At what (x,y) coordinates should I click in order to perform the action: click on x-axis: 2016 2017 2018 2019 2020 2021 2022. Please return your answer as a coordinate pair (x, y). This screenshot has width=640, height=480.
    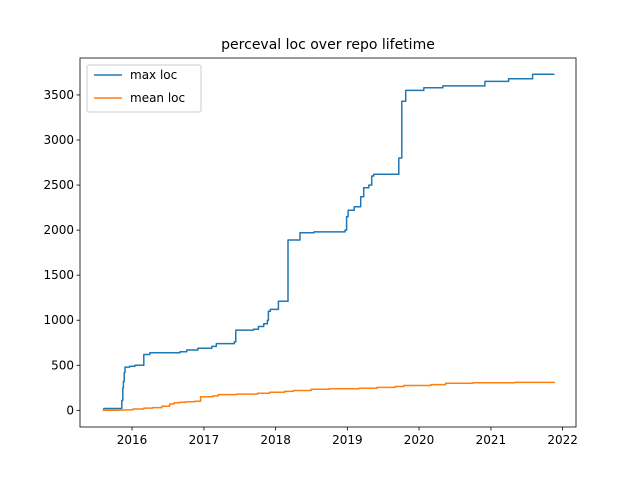
    Looking at the image, I should click on (347, 437).